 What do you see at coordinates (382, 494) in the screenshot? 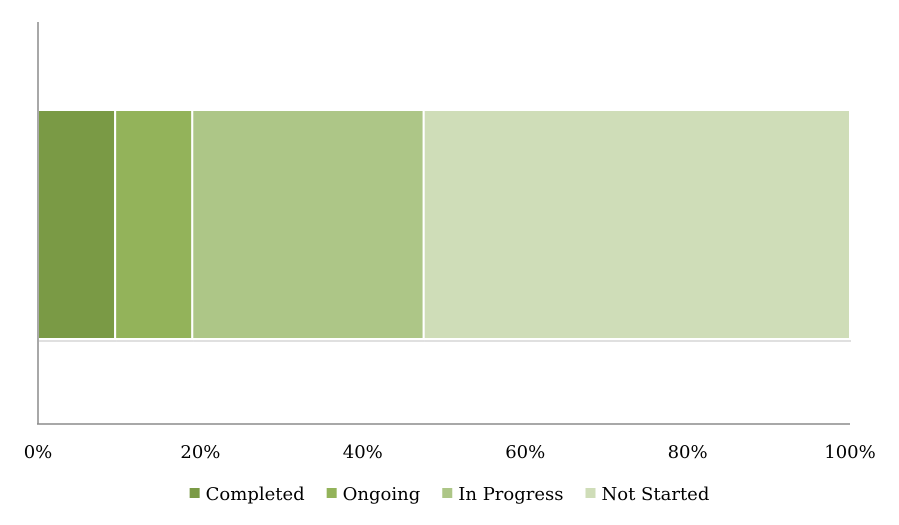
I see `legend-label: Ongoing` at bounding box center [382, 494].